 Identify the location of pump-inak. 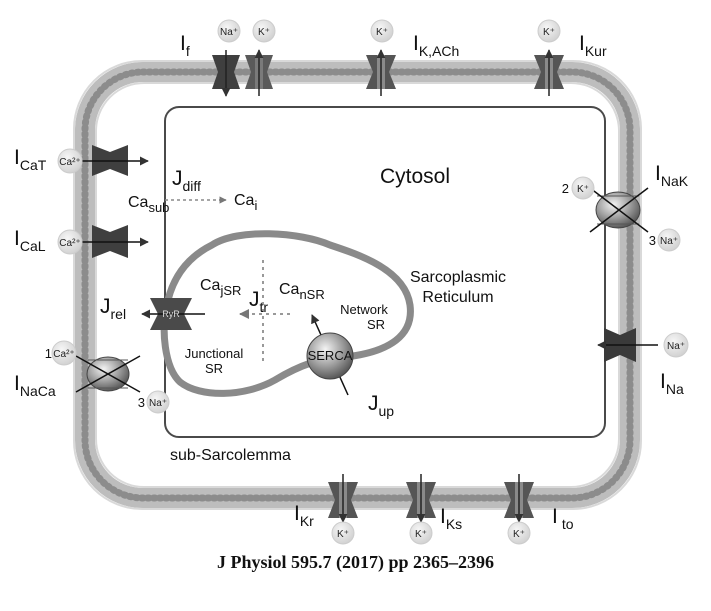
(619, 210).